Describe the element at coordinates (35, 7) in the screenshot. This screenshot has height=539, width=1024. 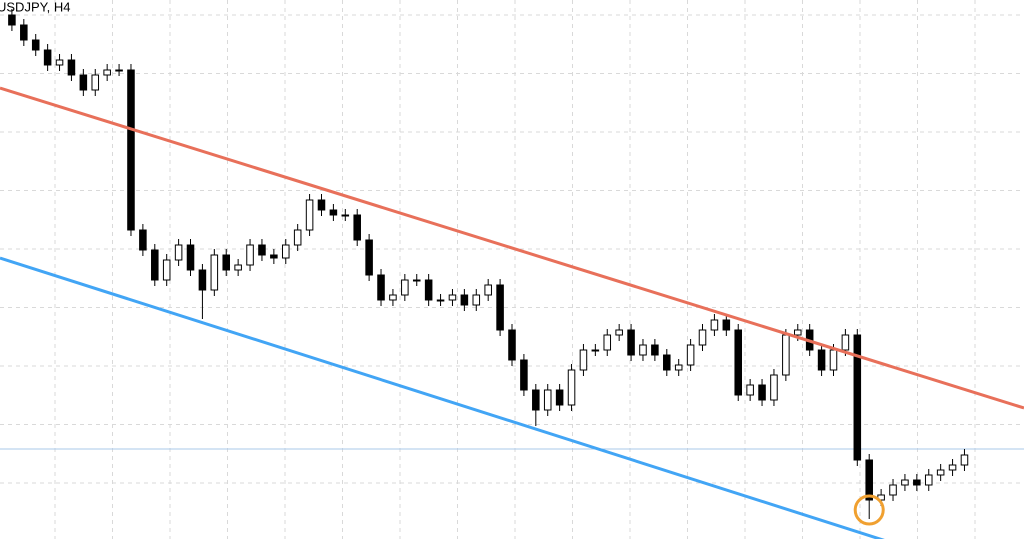
I see `chart-title: USDJPY, H4` at that location.